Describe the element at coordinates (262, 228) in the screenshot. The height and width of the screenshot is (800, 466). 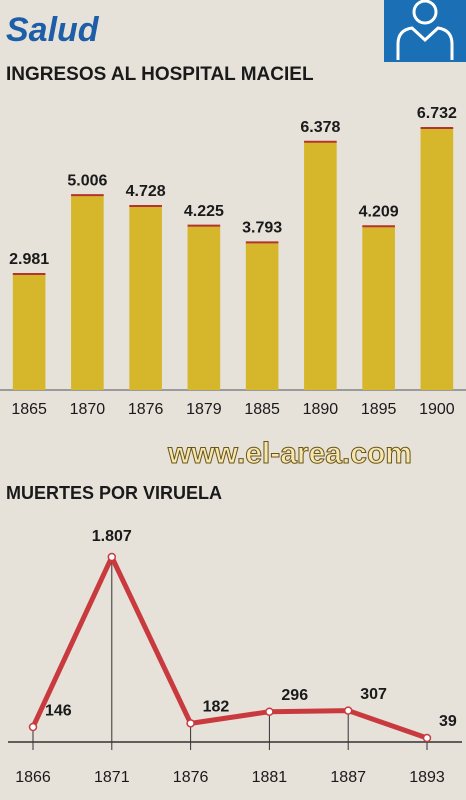
I see `value-label: 3.793` at that location.